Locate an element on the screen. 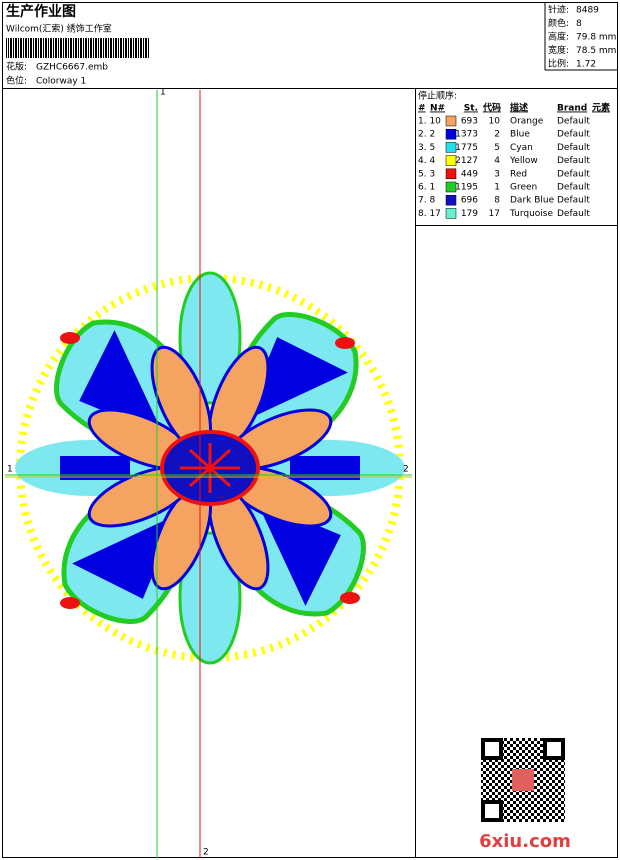 This screenshot has width=620, height=860. code: 8 is located at coordinates (497, 201).